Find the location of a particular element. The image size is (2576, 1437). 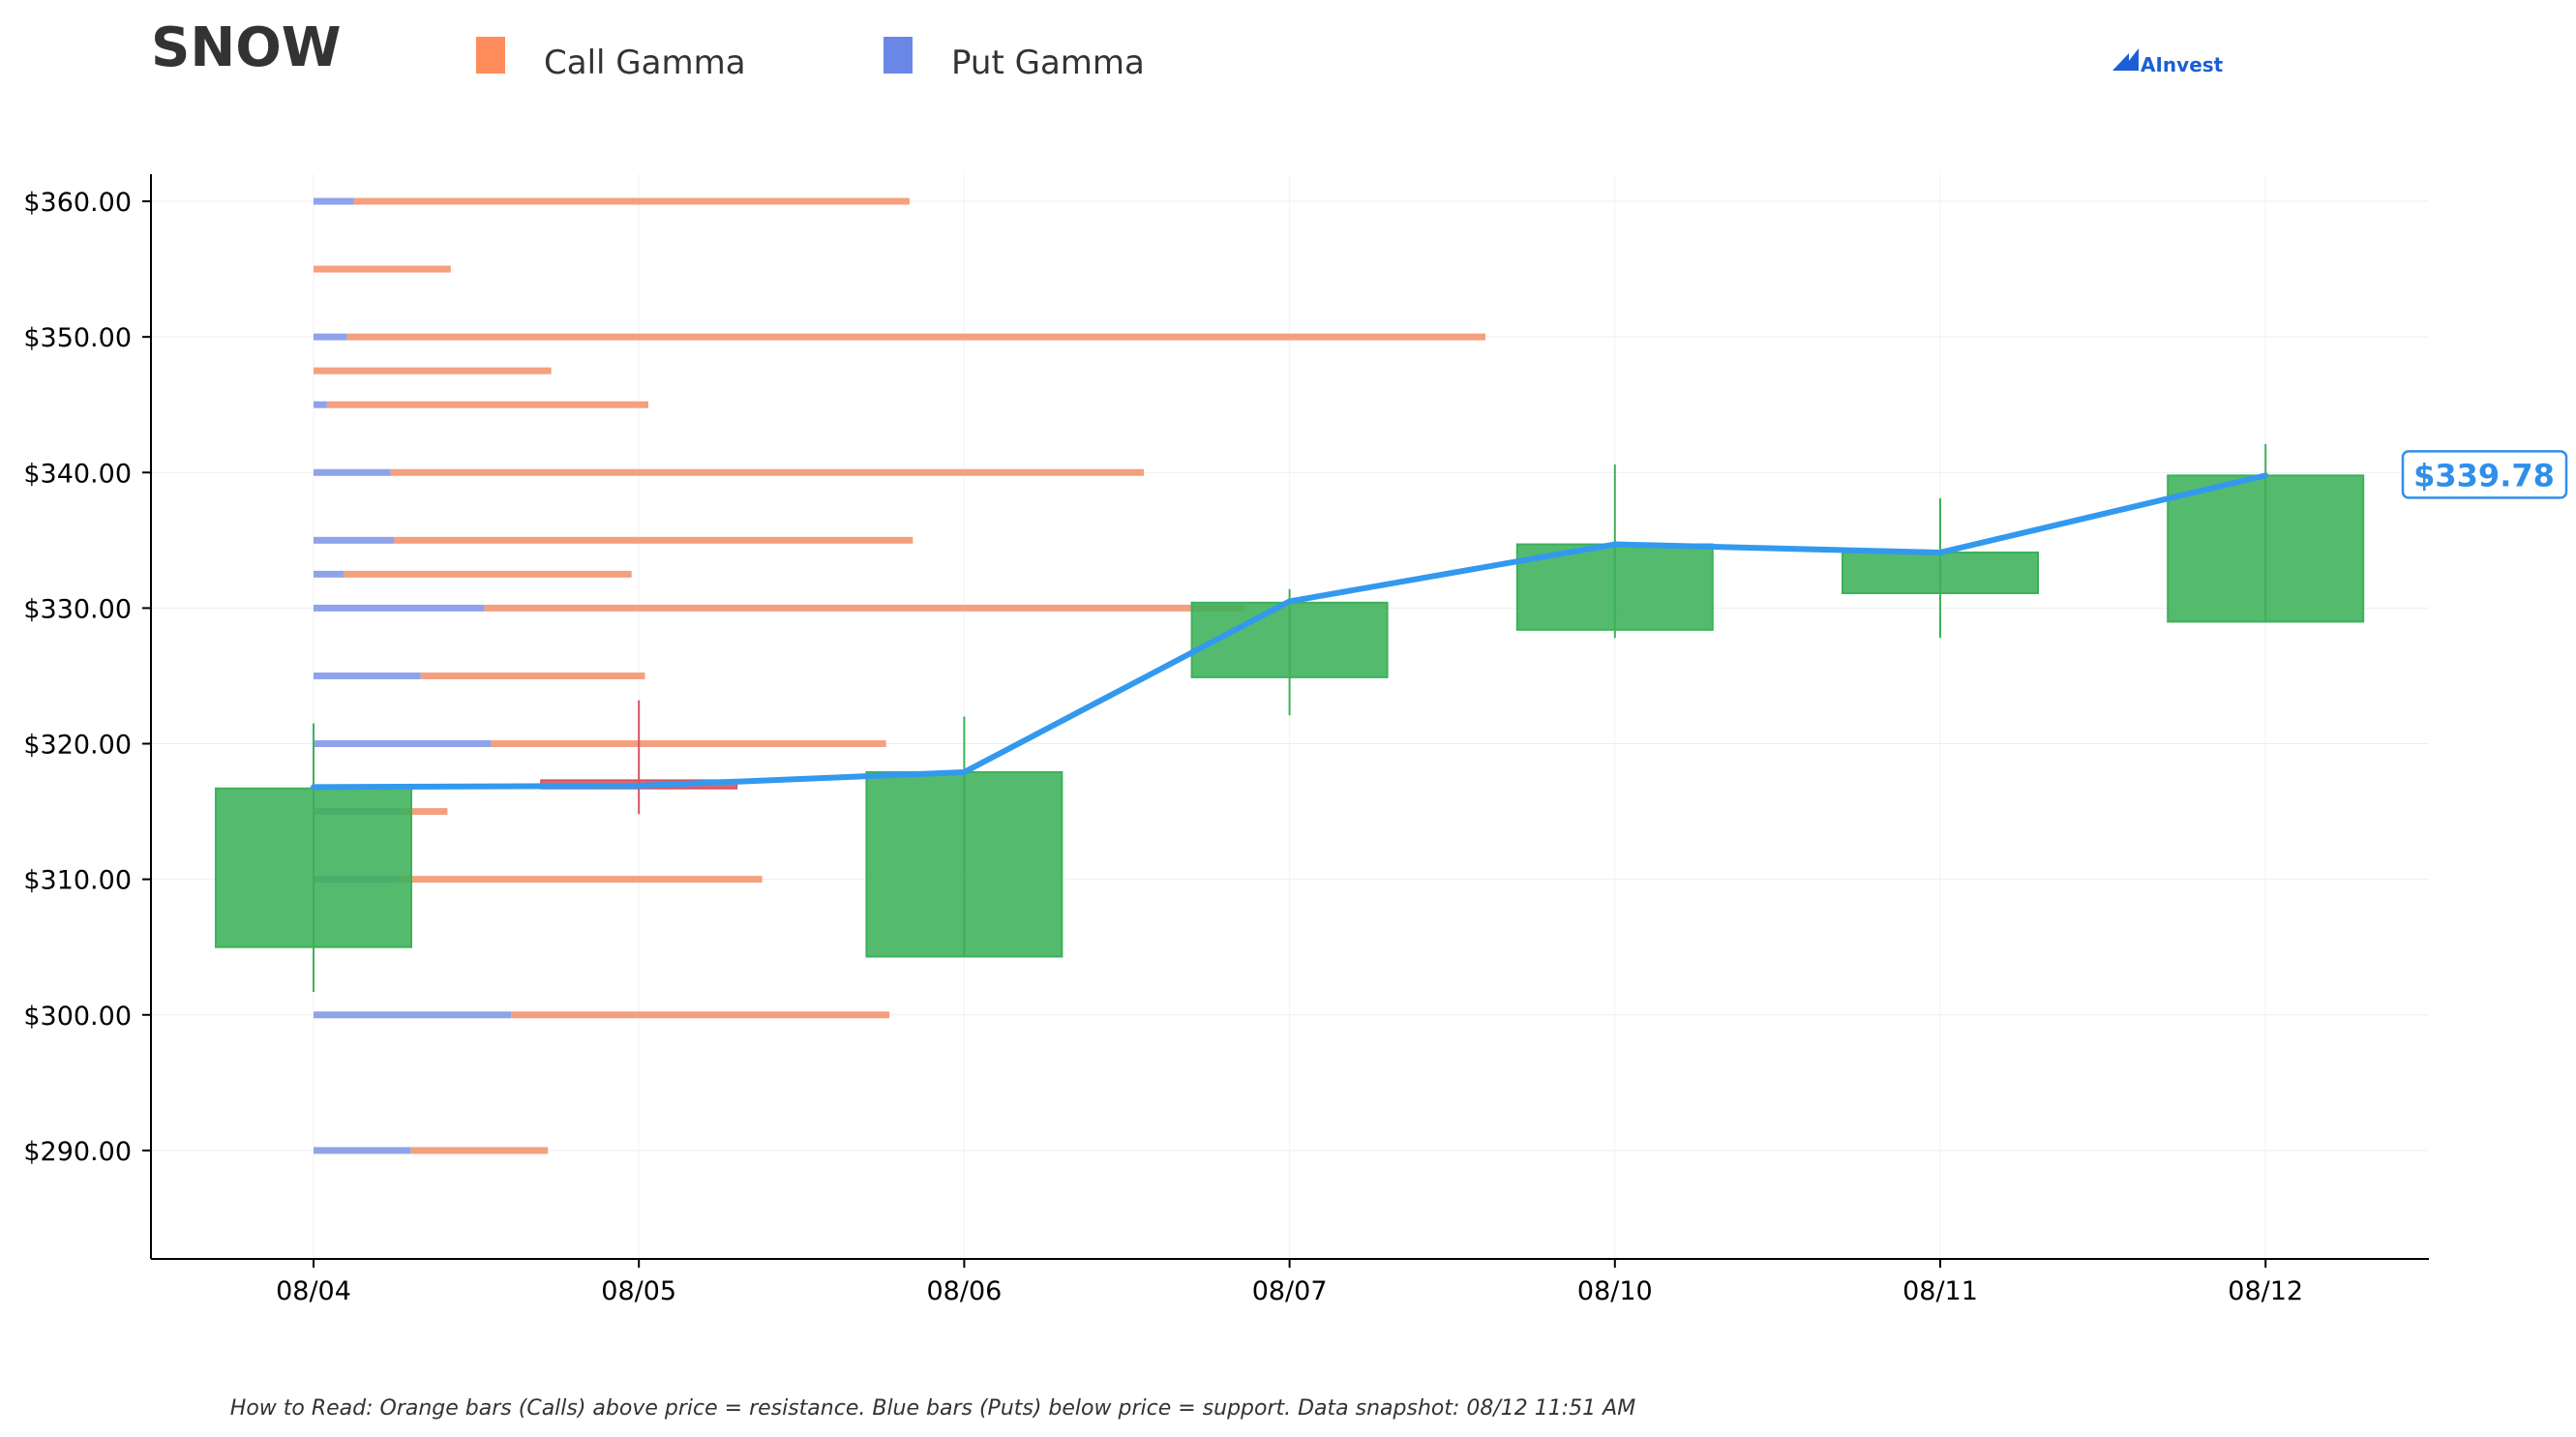

call-gamma-legend-swatch is located at coordinates (490, 55).